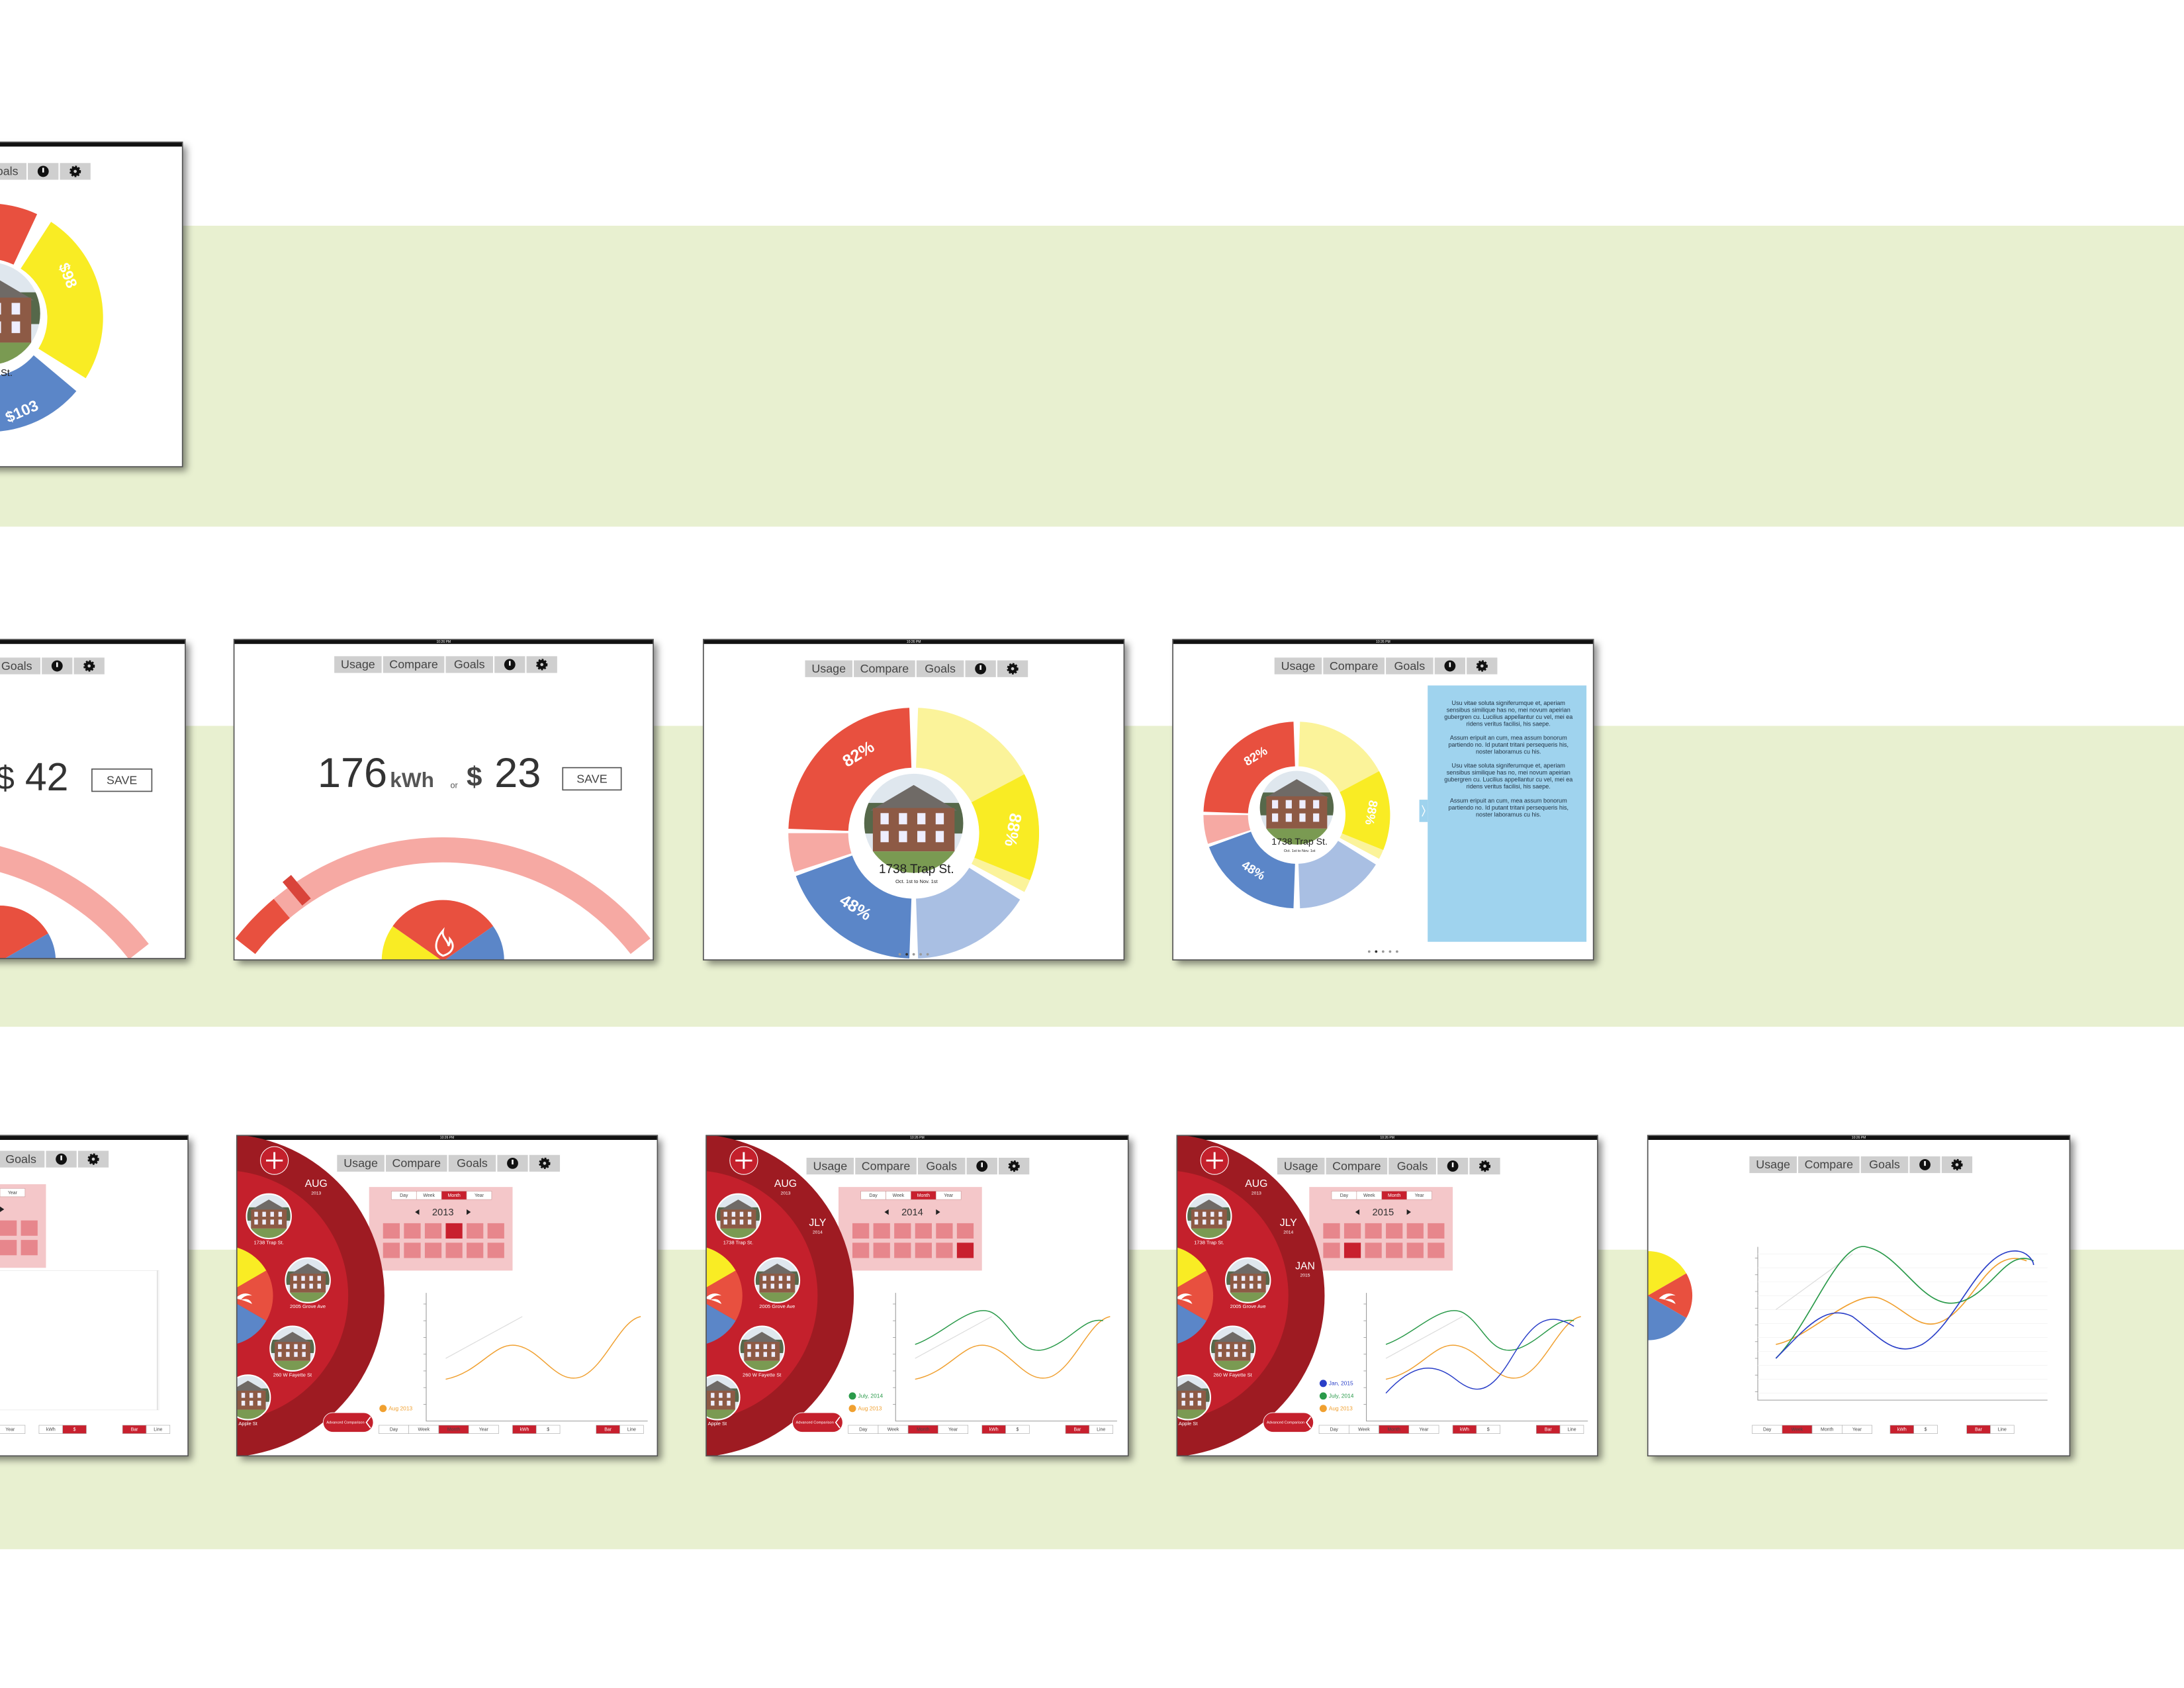  Describe the element at coordinates (296, 890) in the screenshot. I see `dial-handle` at that location.